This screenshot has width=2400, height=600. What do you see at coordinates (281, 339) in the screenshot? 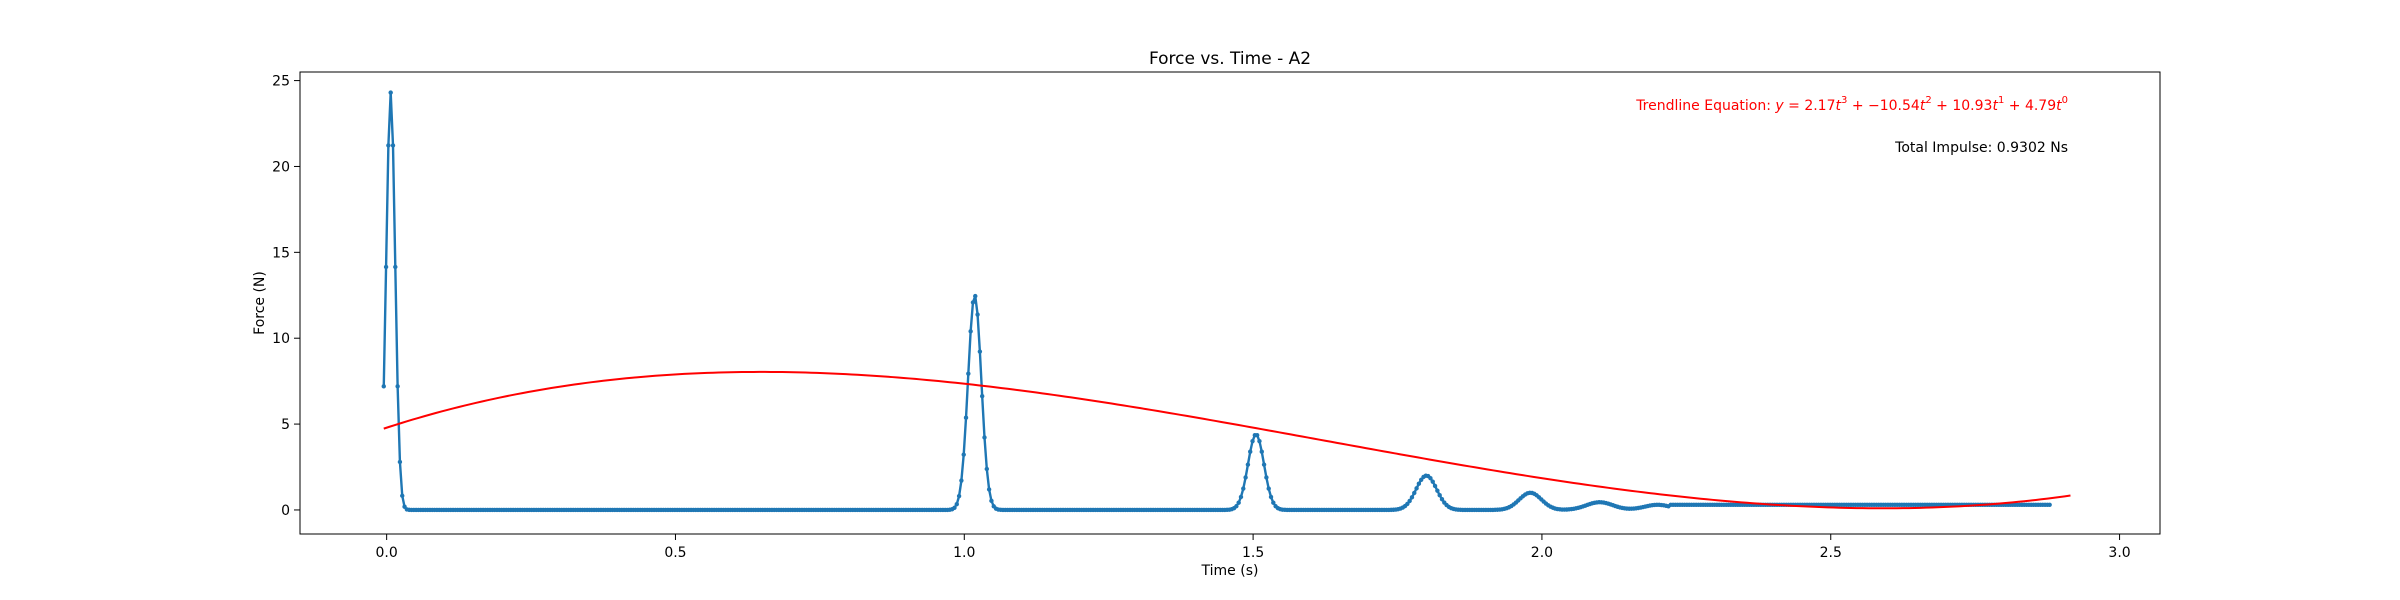
I see `y-tick-label: 10` at bounding box center [281, 339].